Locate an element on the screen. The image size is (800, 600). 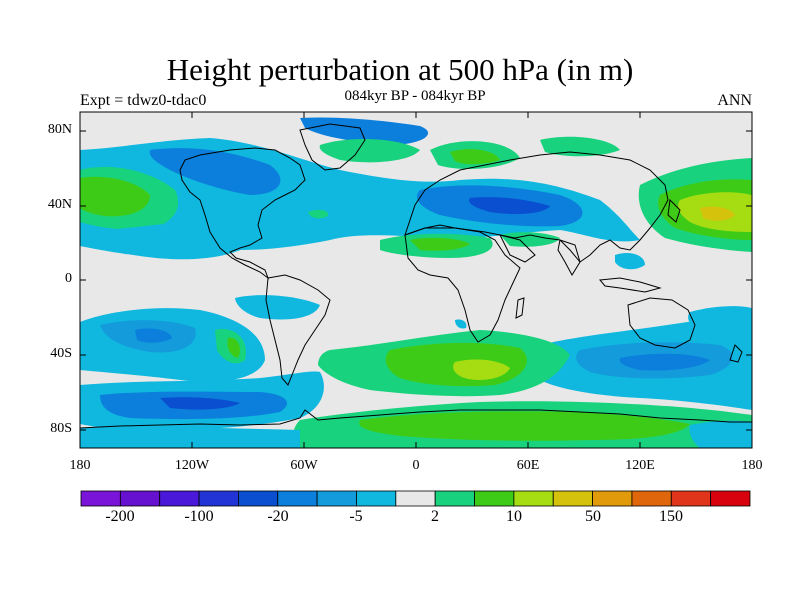
sa-small-blue is located at coordinates (461, 324).